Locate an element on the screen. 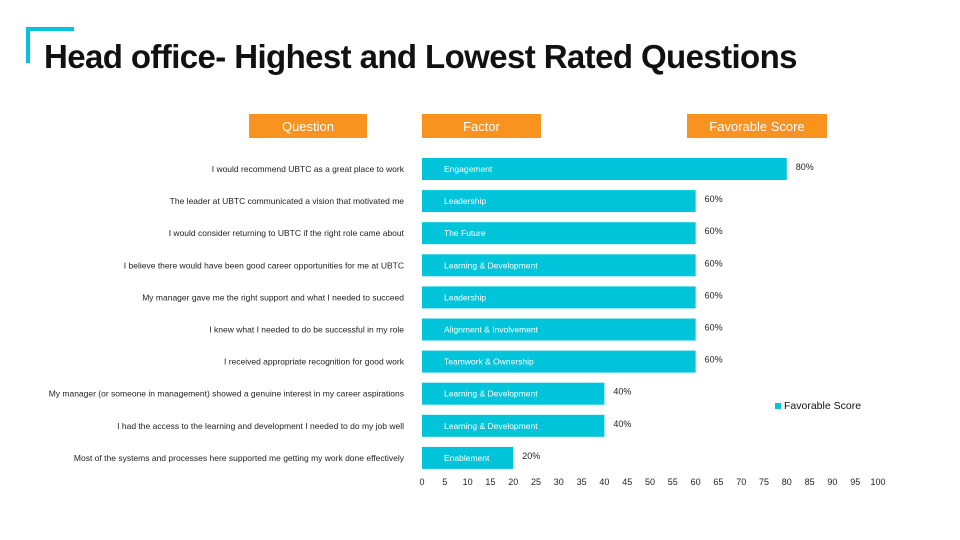 The height and width of the screenshot is (540, 960). x-tick-label: 25 is located at coordinates (536, 482).